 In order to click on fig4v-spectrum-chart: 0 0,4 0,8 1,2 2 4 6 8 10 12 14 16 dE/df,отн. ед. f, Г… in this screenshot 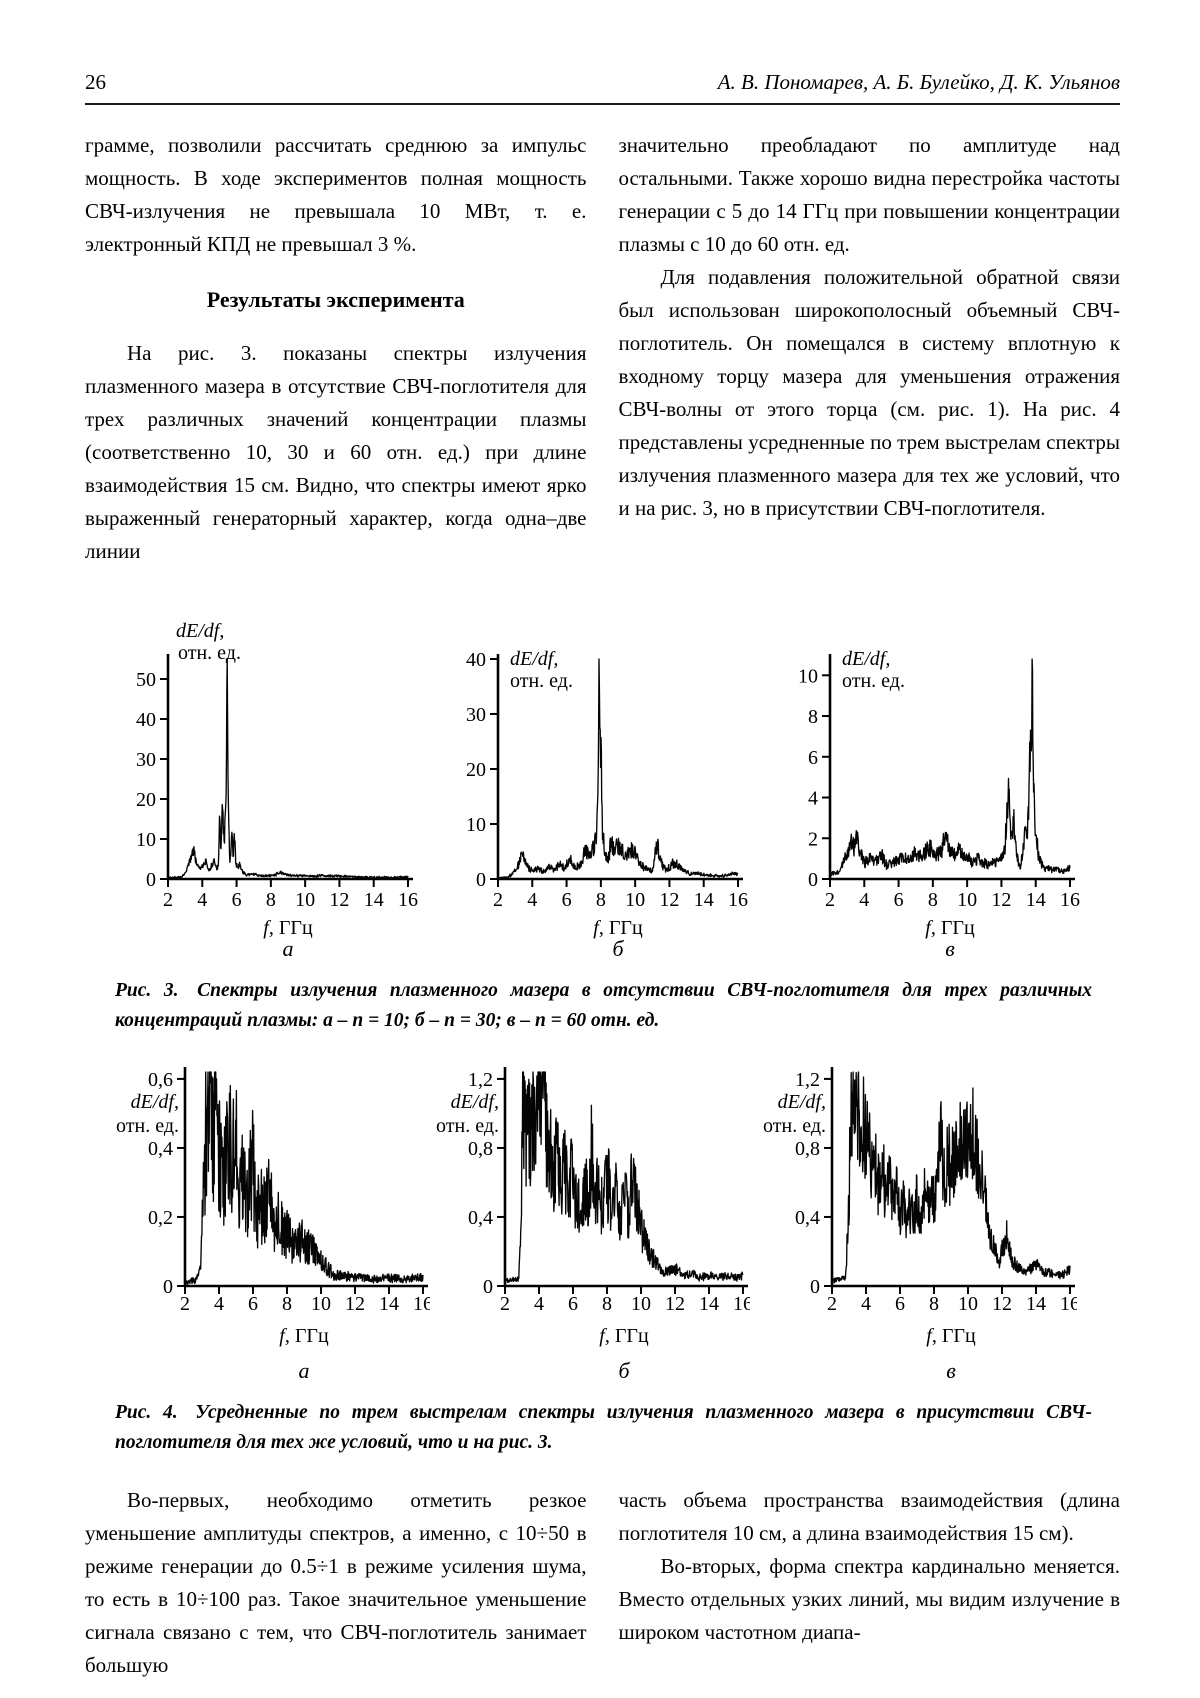, I will do `click(921, 1225)`.